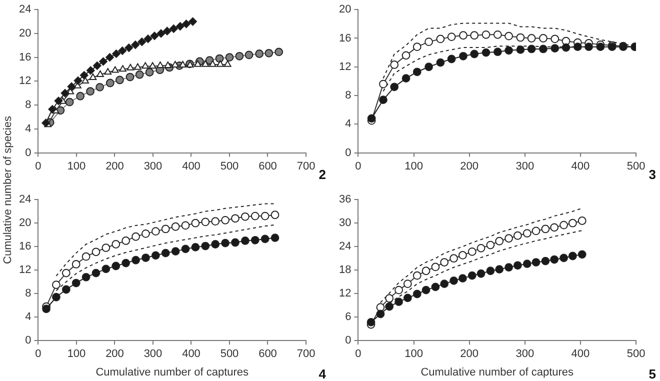 Image resolution: width=660 pixels, height=381 pixels. Describe the element at coordinates (652, 373) in the screenshot. I see `text: 5` at that location.